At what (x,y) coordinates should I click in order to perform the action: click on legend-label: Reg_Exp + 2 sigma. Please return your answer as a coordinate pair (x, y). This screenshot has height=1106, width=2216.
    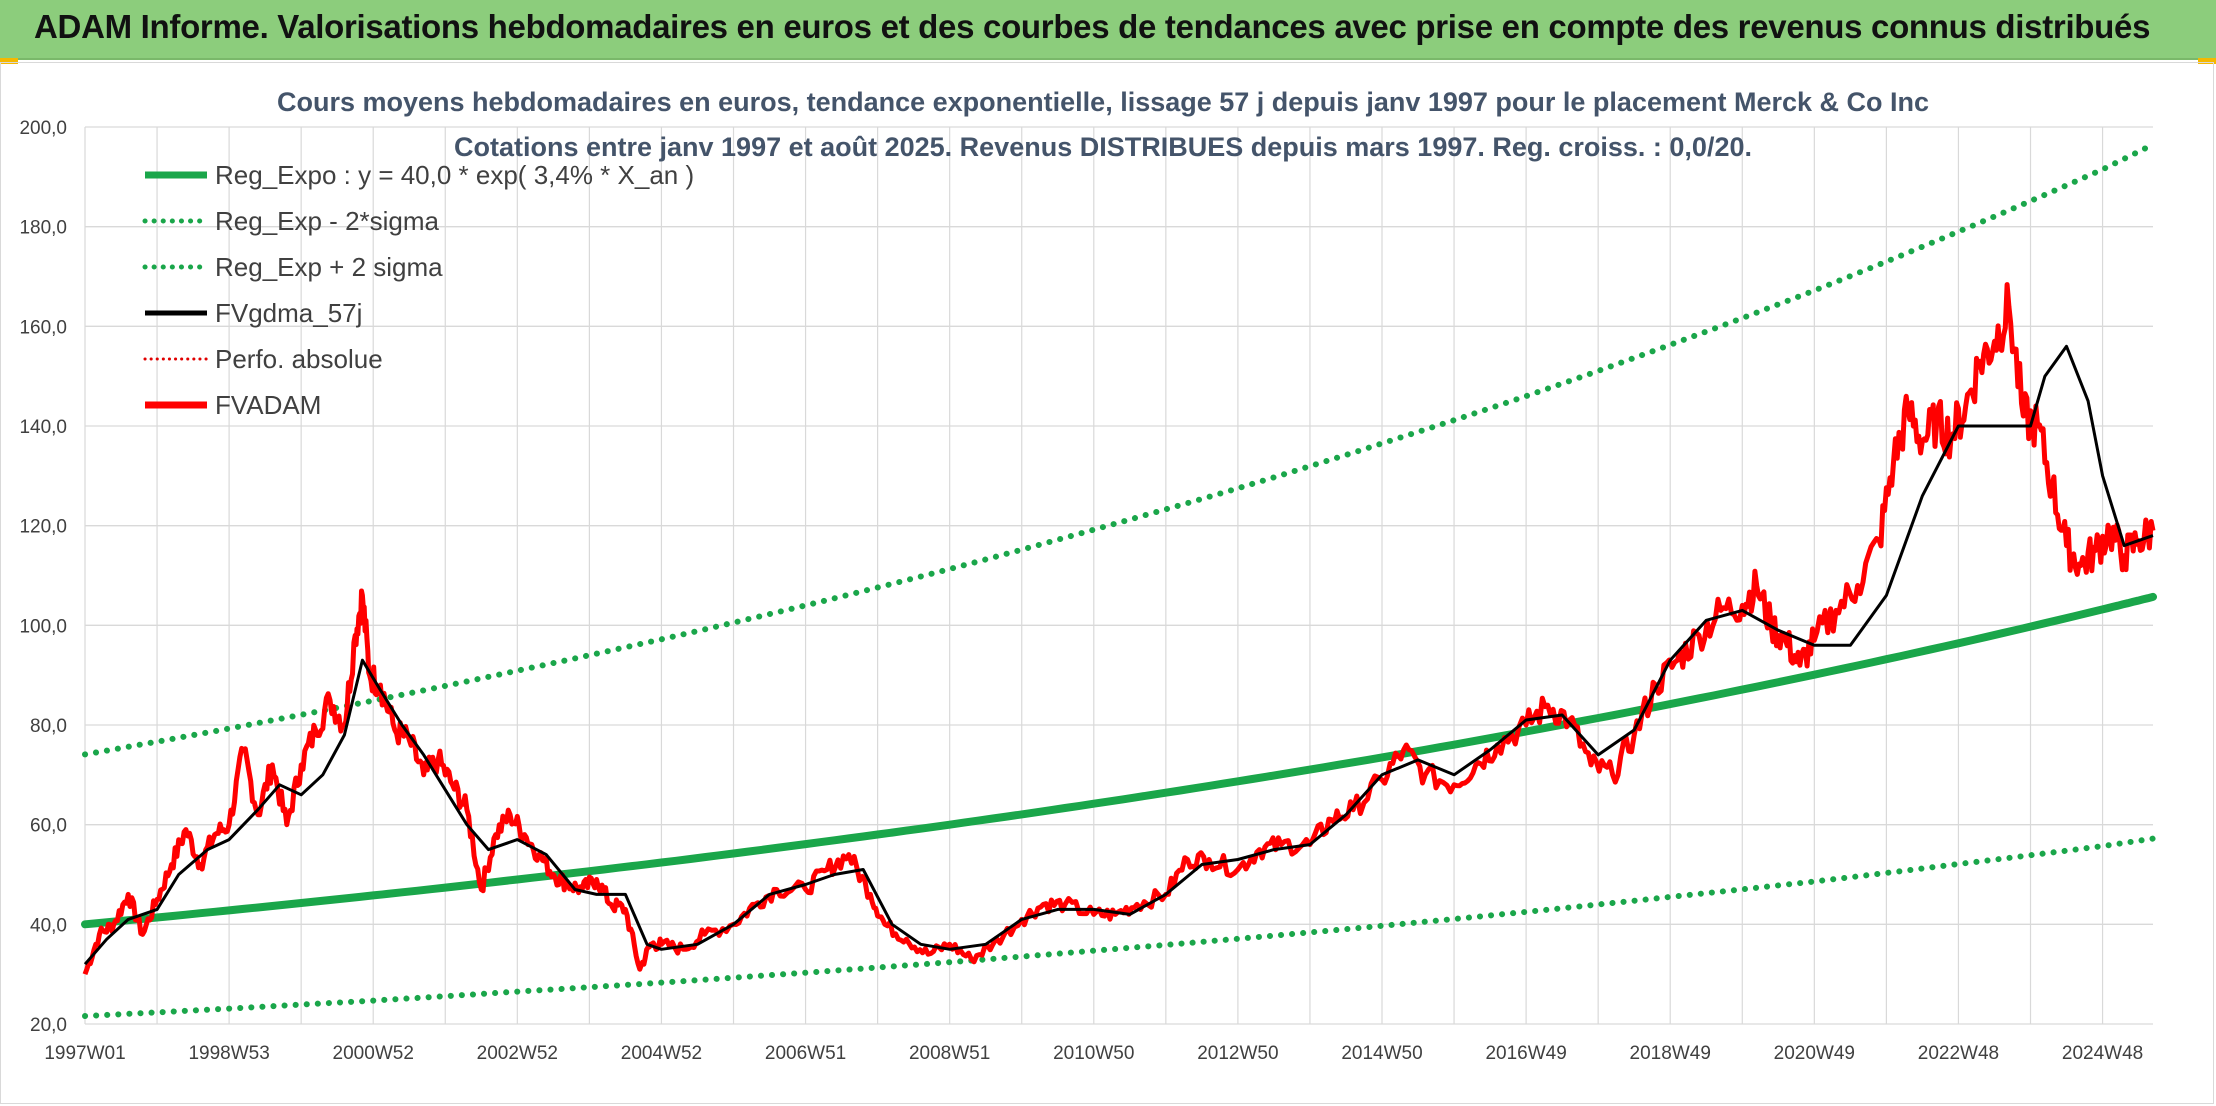
    Looking at the image, I should click on (329, 267).